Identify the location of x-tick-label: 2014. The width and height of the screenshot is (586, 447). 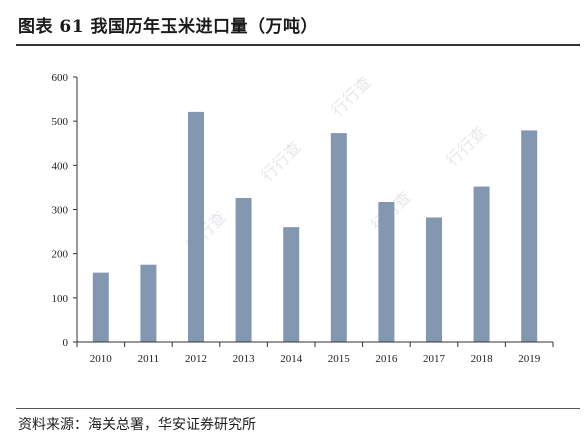
(291, 359).